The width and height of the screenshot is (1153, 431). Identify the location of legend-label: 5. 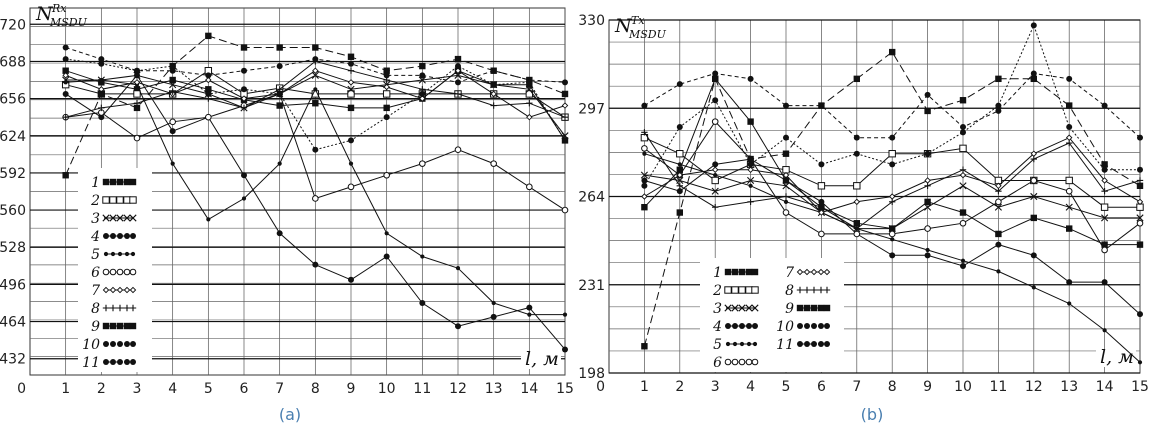
(717, 345).